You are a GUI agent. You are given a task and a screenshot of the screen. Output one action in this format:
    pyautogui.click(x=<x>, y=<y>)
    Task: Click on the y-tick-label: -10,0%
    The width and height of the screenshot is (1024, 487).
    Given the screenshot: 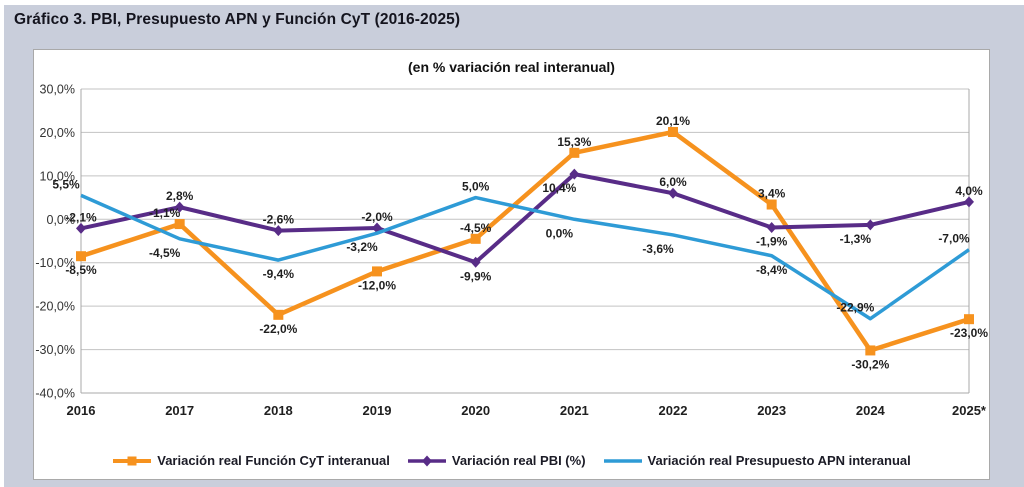 What is the action you would take?
    pyautogui.click(x=55, y=263)
    